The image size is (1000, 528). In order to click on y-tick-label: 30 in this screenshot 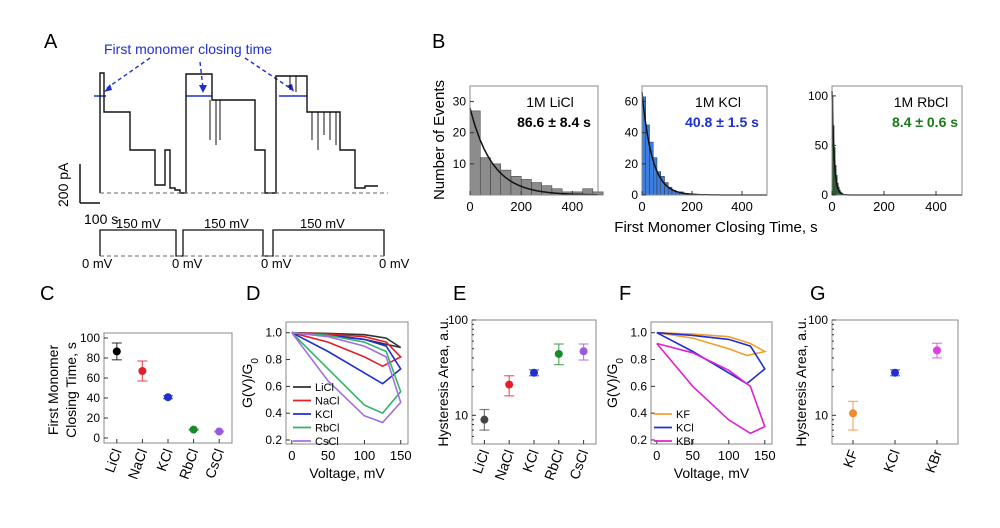, I will do `click(460, 102)`.